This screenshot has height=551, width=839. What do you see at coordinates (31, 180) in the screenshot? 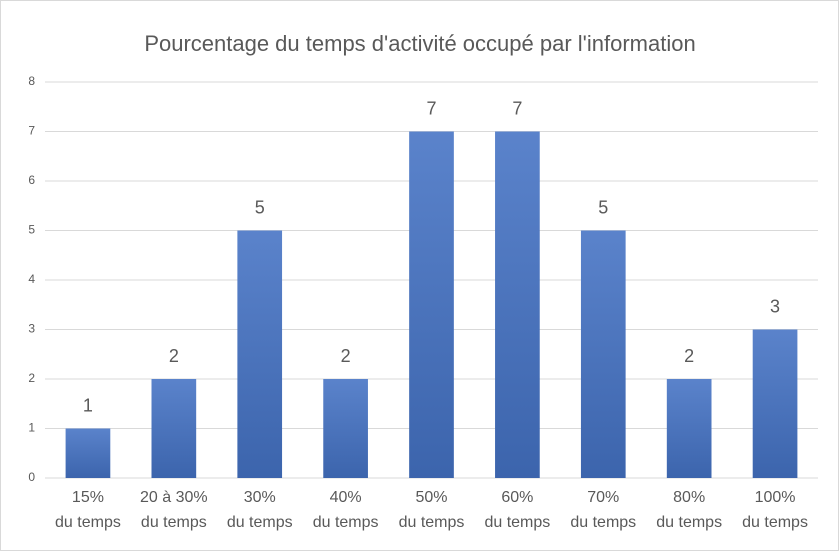
I see `y-tick-label: 6` at bounding box center [31, 180].